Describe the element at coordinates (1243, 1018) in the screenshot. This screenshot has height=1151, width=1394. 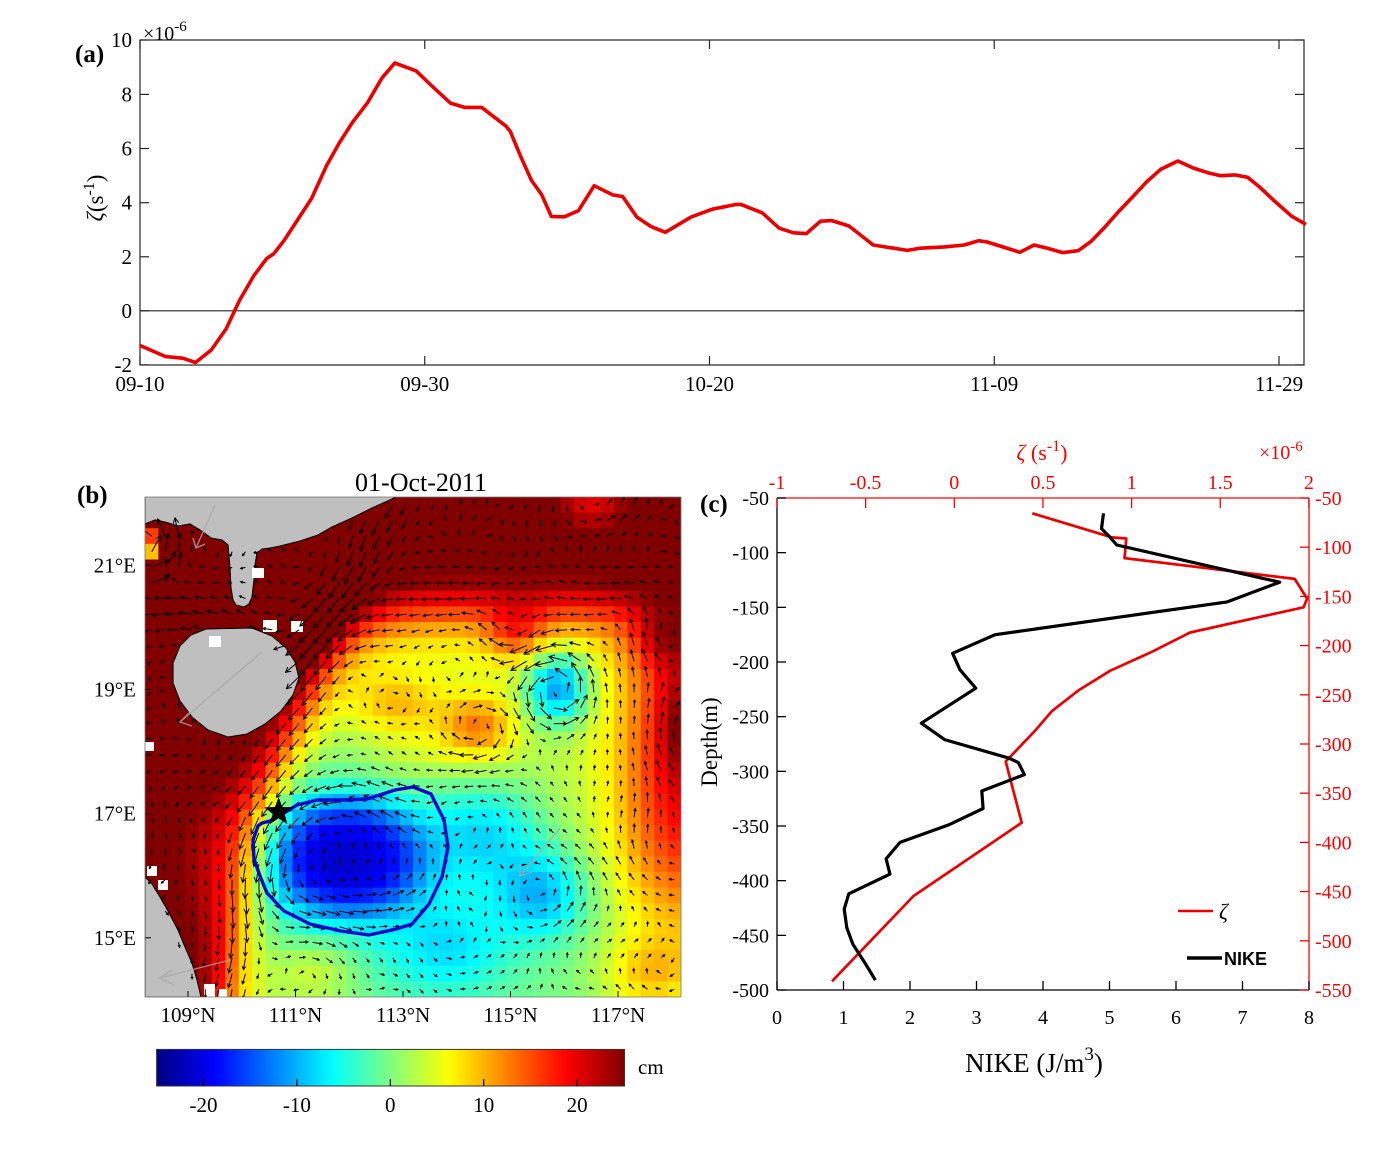
I see `svg-text: 7` at that location.